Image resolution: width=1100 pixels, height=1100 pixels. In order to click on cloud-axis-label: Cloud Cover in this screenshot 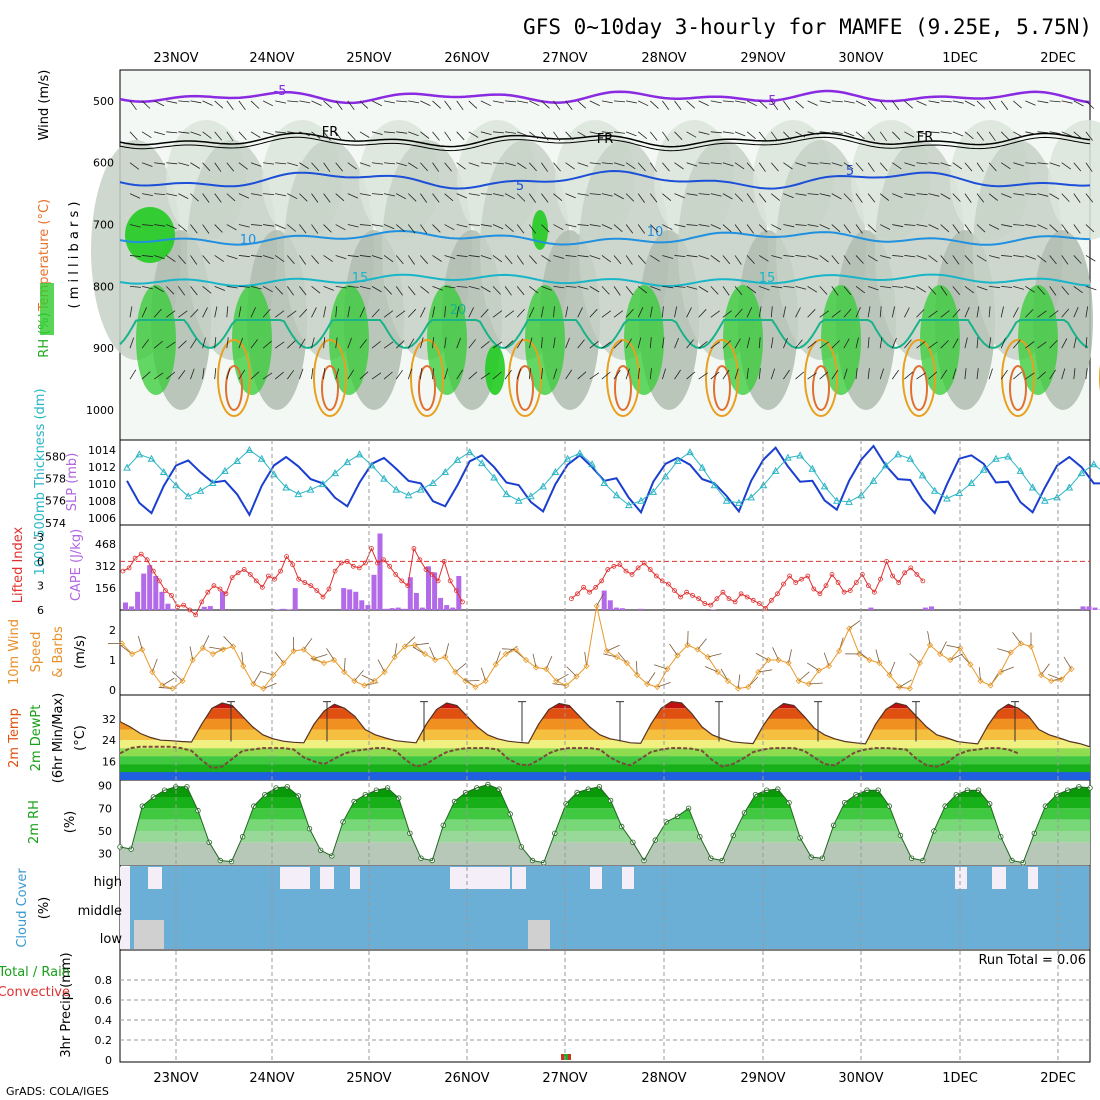, I will do `click(22, 908)`.